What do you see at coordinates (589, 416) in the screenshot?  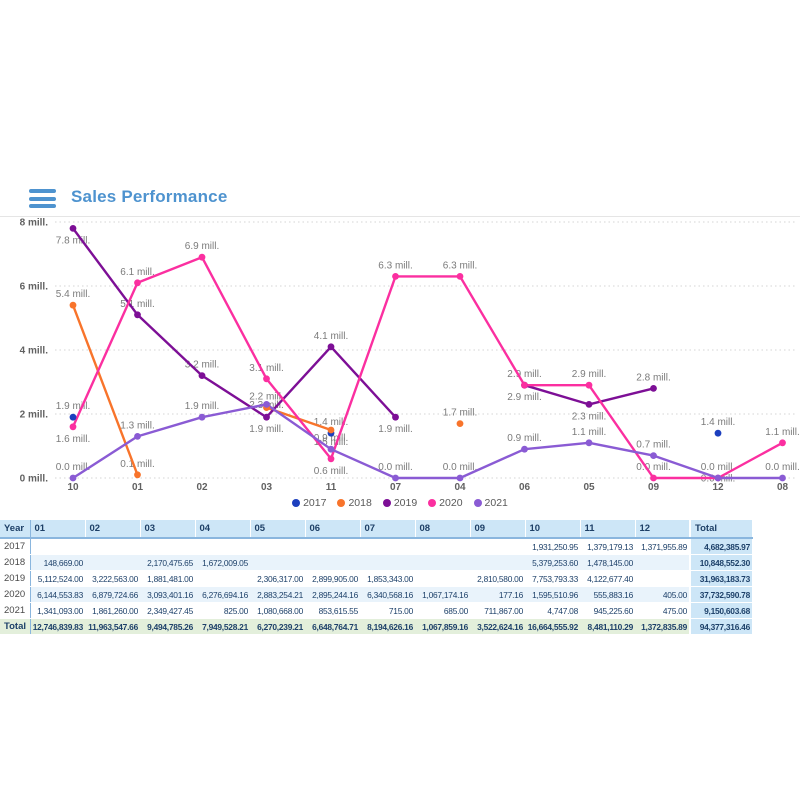 I see `data-point-label: 2.3 mill.` at bounding box center [589, 416].